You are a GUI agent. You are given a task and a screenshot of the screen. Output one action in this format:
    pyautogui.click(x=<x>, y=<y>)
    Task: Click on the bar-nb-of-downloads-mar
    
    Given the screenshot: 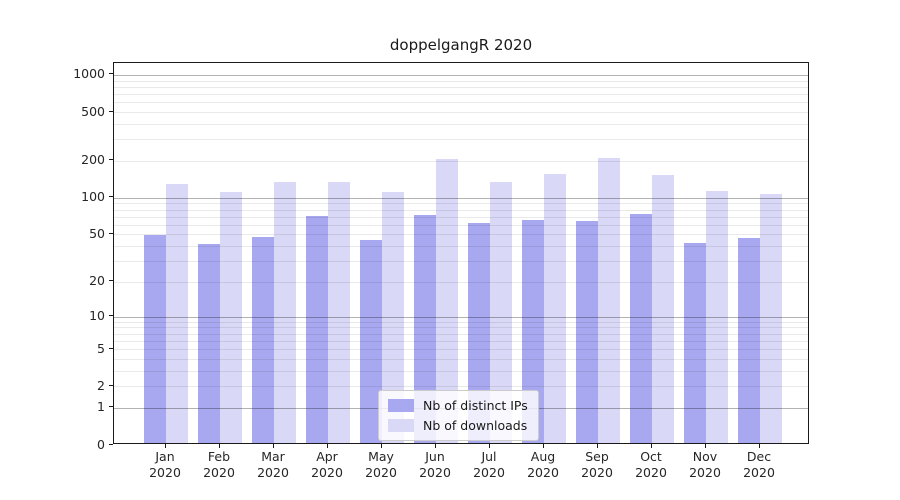 What is the action you would take?
    pyautogui.click(x=285, y=312)
    